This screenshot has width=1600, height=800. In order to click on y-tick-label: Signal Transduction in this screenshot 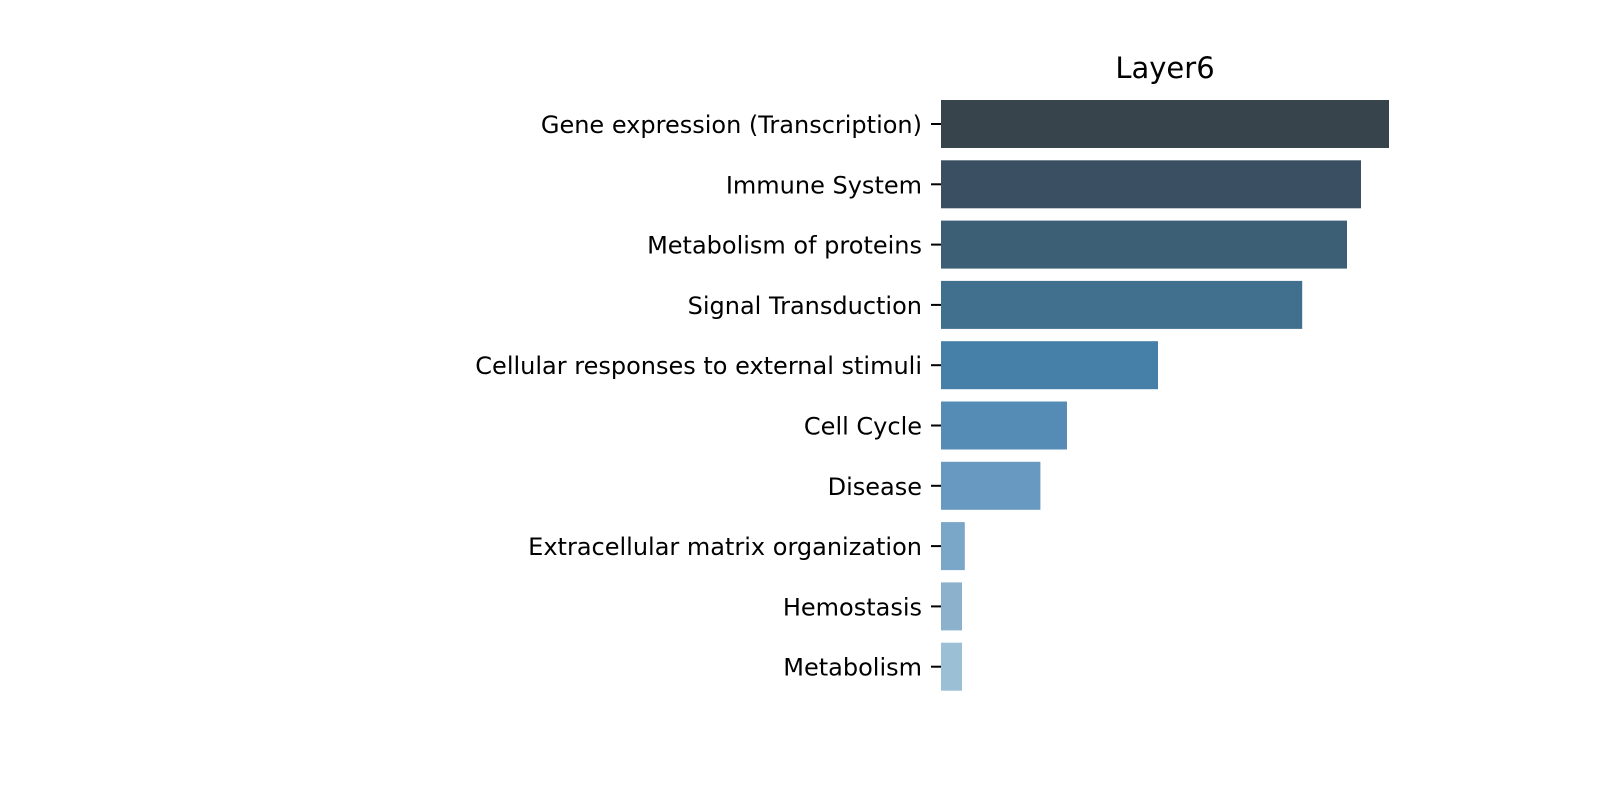, I will do `click(805, 306)`.